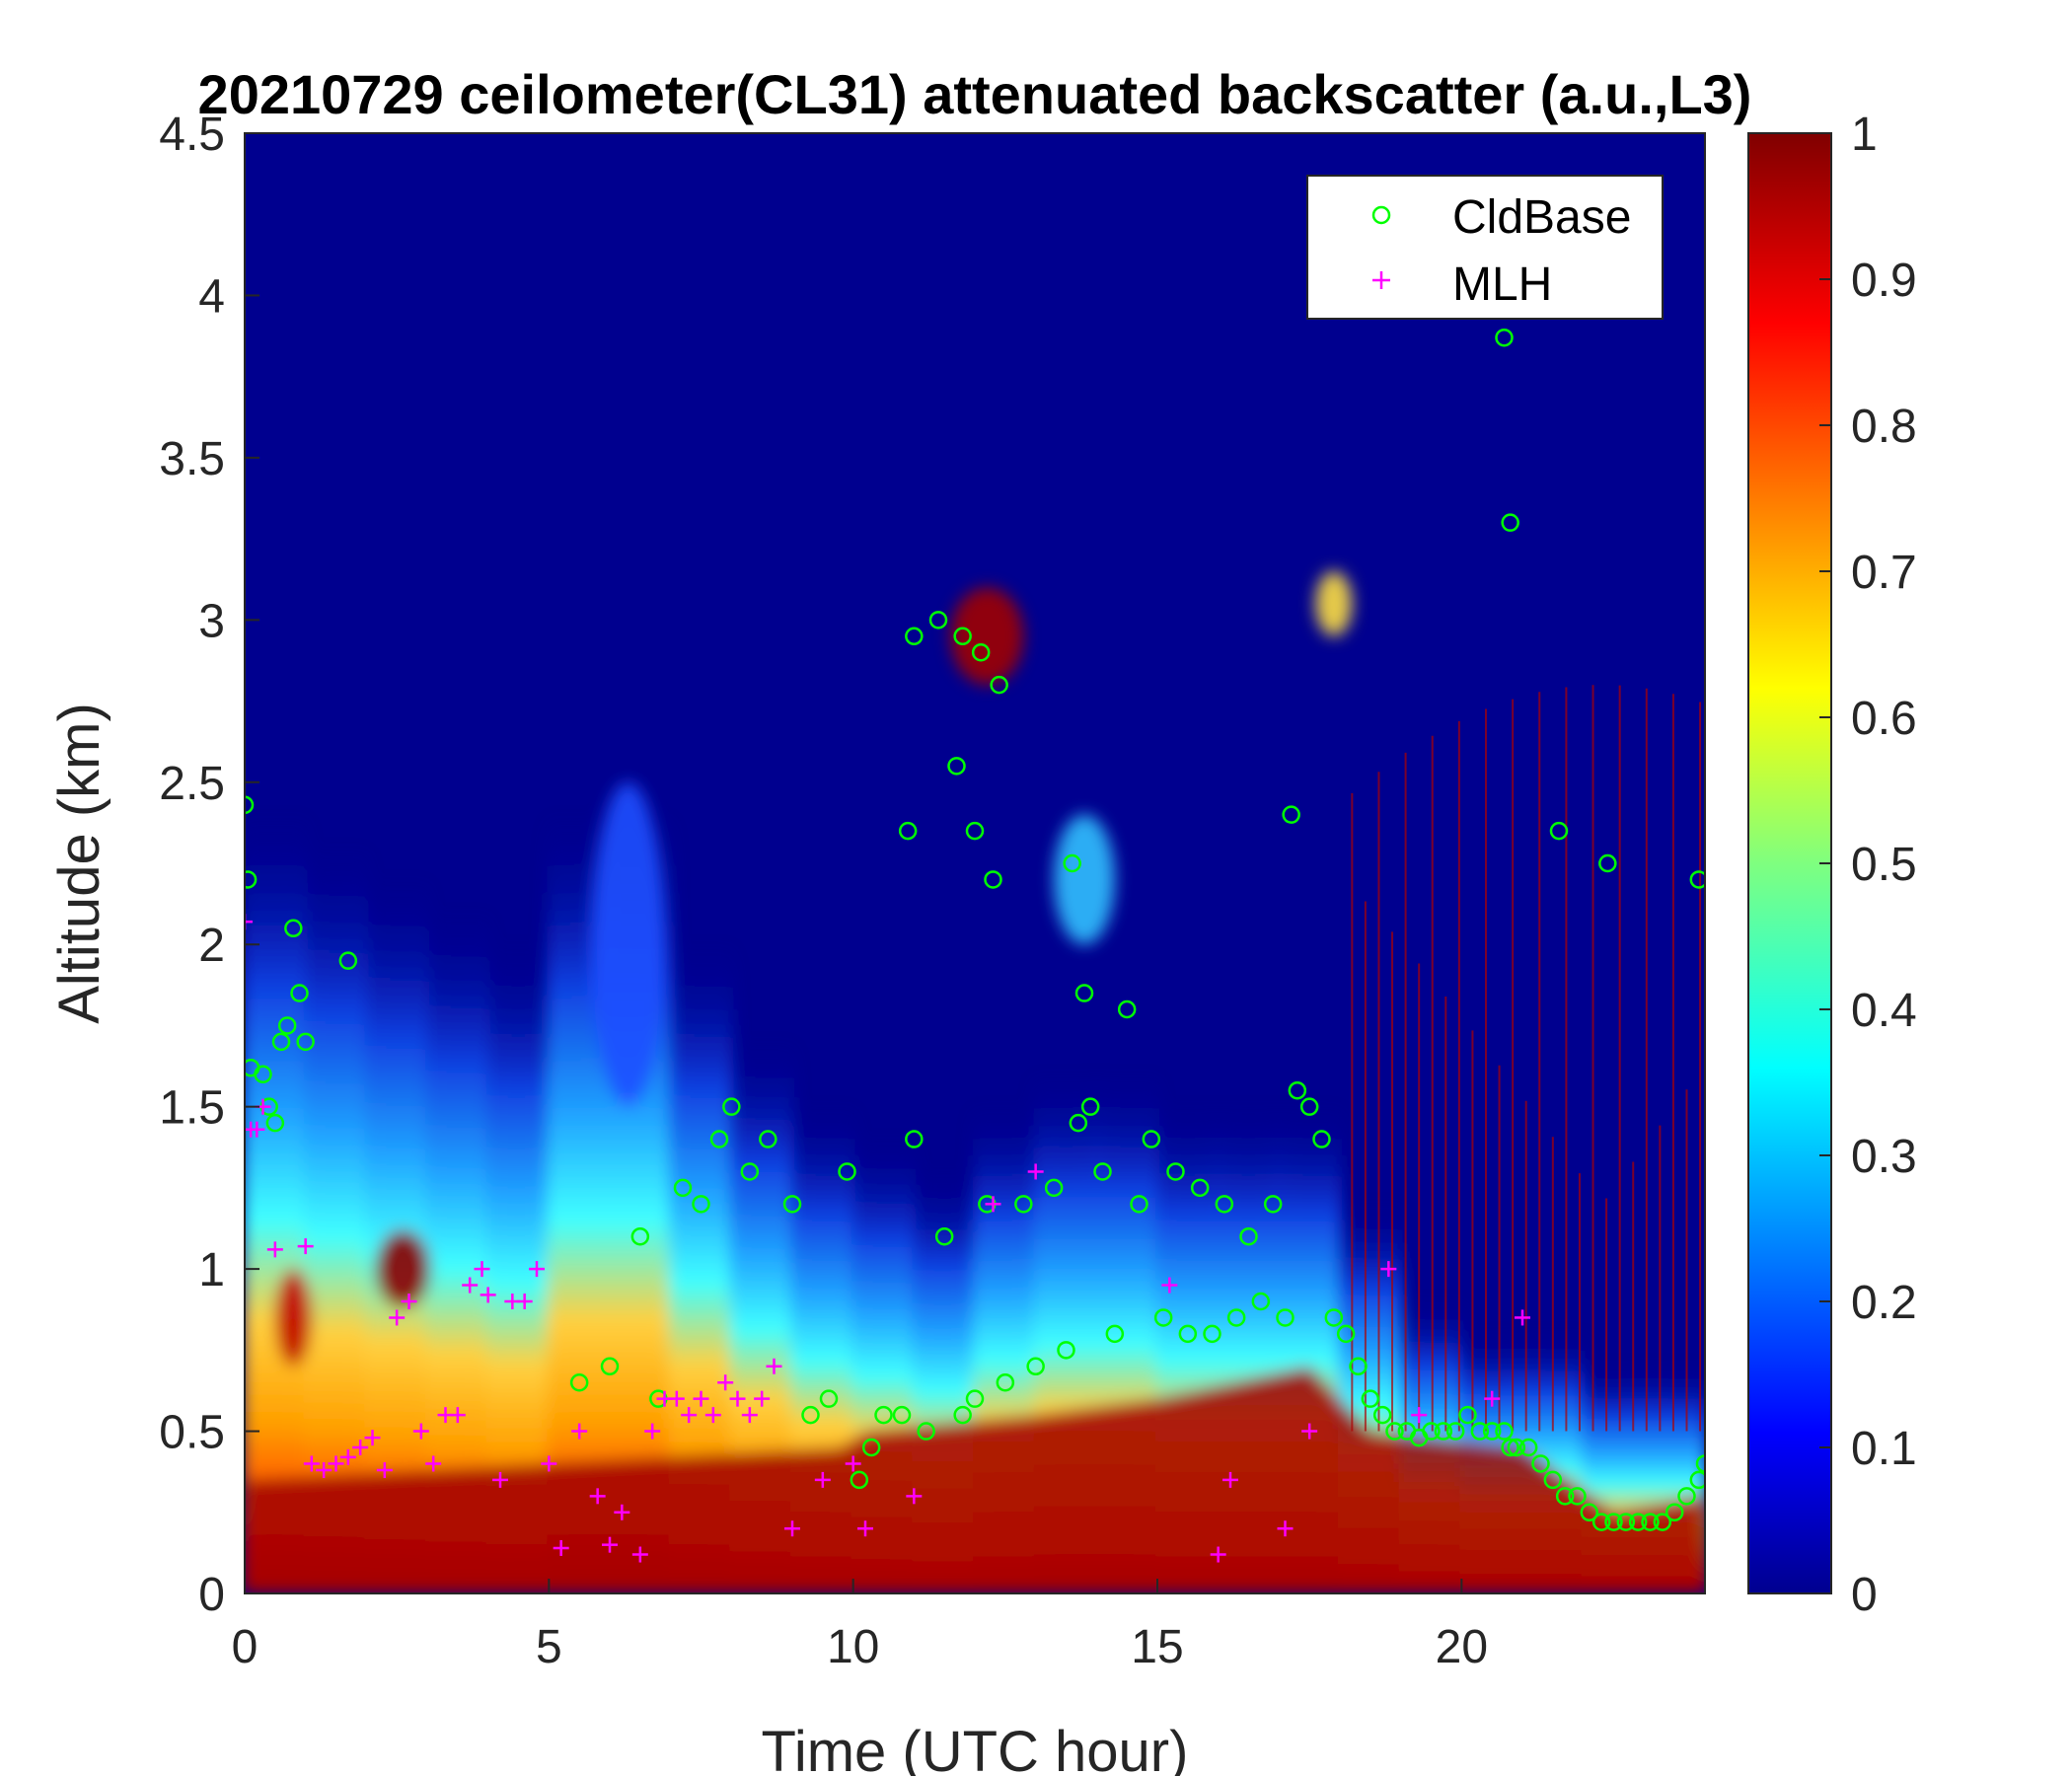  Describe the element at coordinates (1884, 573) in the screenshot. I see `colorbar-tick-label: 0.7` at that location.